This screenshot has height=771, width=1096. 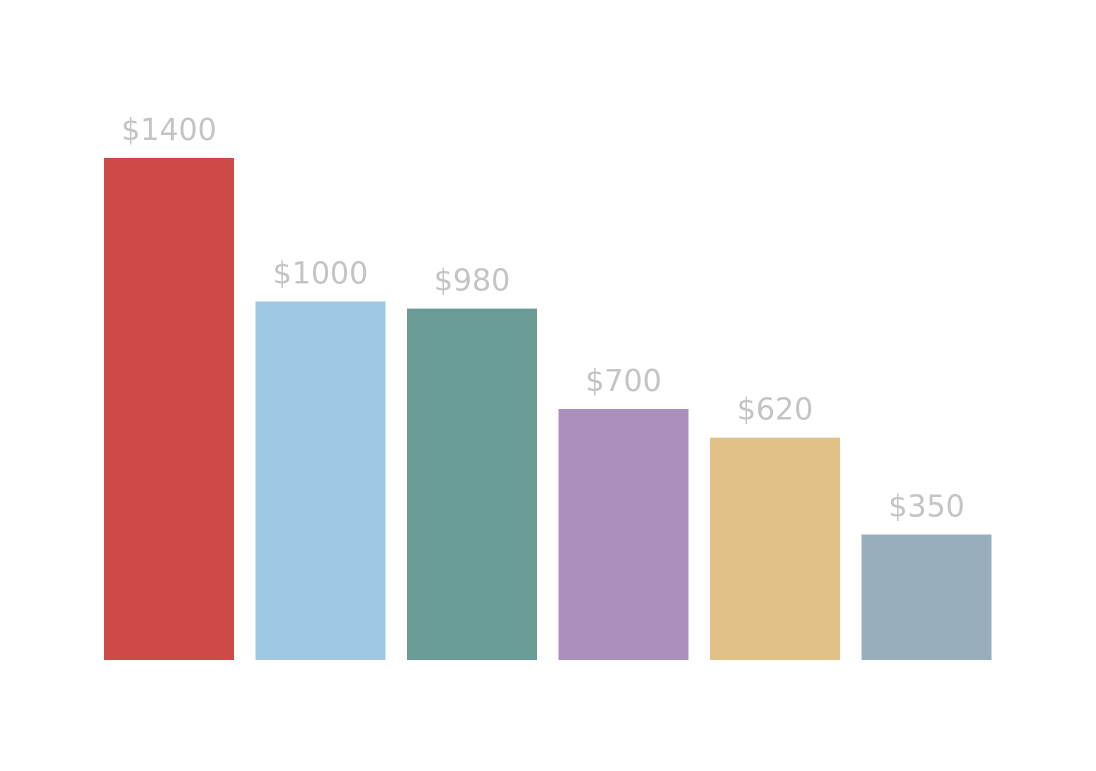 What do you see at coordinates (472, 281) in the screenshot?
I see `value-label: $980` at bounding box center [472, 281].